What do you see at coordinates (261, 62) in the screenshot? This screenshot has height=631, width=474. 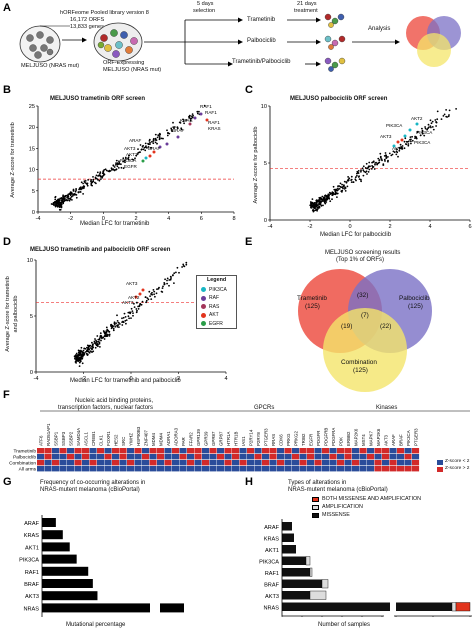 I see `arm-combination: Trametinib/Palbociclib` at bounding box center [261, 62].